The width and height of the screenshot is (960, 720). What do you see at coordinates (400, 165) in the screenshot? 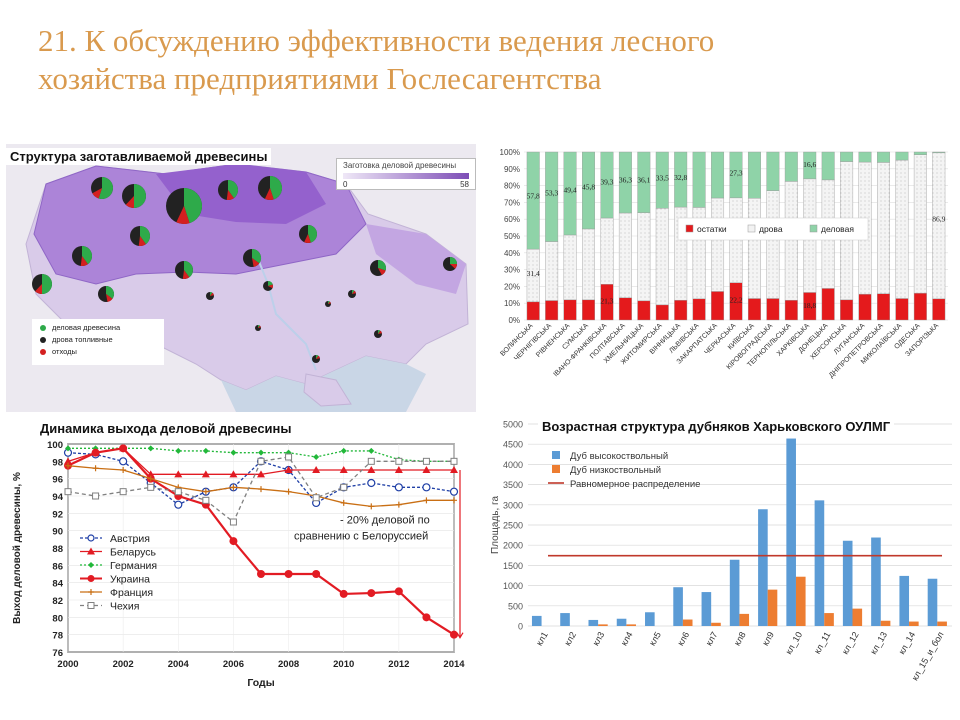
I see `map-legend-title: Заготовка деловой древесины` at bounding box center [400, 165].